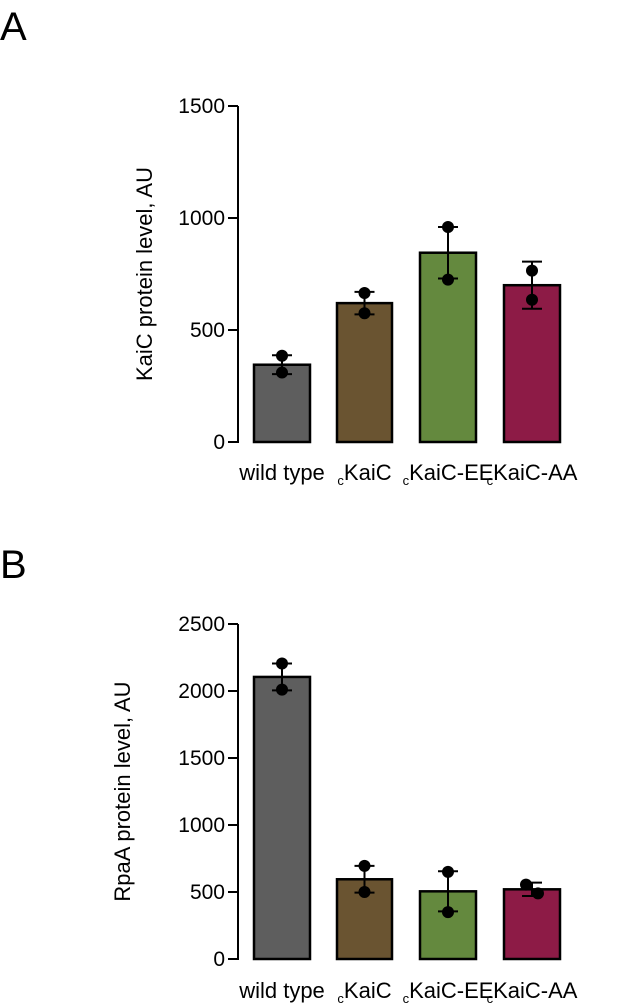  I want to click on y-axis-label: RpaA protein level, AU, so click(122, 791).